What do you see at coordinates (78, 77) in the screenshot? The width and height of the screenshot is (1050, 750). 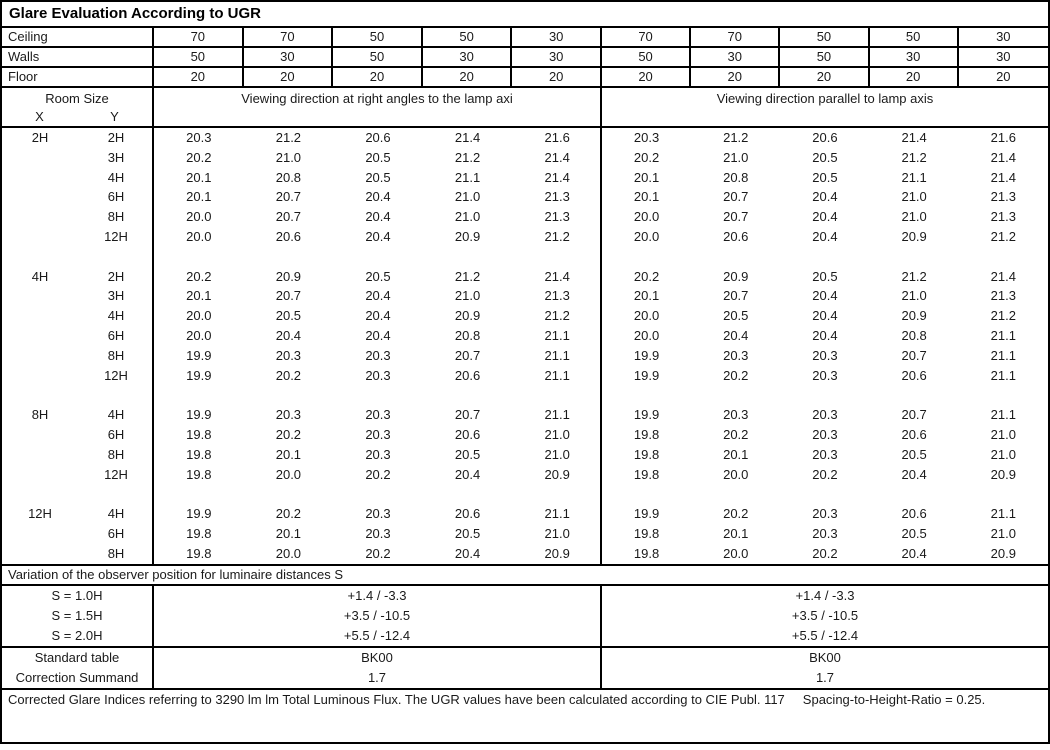 I see `surface-label: Floor` at bounding box center [78, 77].